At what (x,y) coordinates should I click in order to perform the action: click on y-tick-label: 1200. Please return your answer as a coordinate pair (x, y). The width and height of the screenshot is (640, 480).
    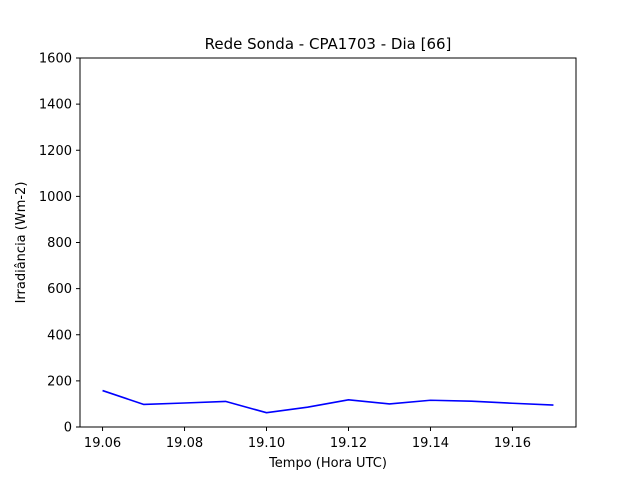
    Looking at the image, I should click on (55, 151).